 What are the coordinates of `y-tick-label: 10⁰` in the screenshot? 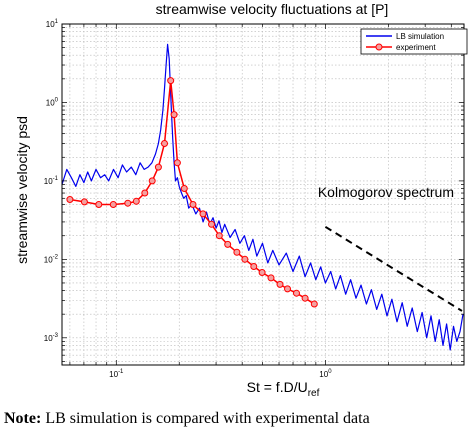 It's located at (52, 102).